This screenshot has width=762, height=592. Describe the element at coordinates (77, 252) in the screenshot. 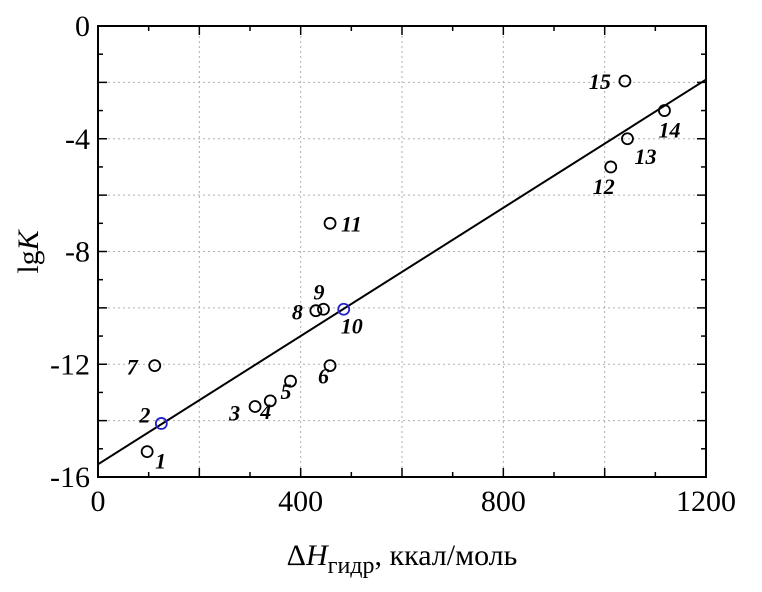

I see `y-tick-label: -8` at that location.